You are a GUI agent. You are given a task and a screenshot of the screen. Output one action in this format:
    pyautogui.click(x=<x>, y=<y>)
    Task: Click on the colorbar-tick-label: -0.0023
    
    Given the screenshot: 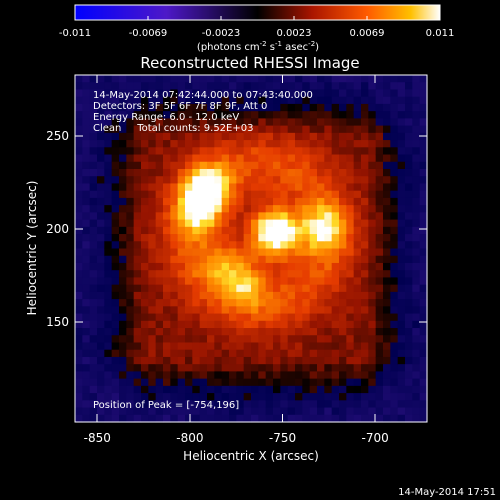 What is the action you would take?
    pyautogui.click(x=221, y=33)
    